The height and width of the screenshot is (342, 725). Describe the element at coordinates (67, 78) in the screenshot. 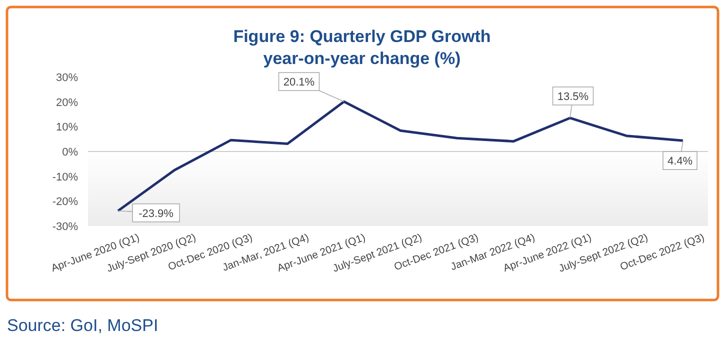

I see `y-tick-label: 30%` at that location.